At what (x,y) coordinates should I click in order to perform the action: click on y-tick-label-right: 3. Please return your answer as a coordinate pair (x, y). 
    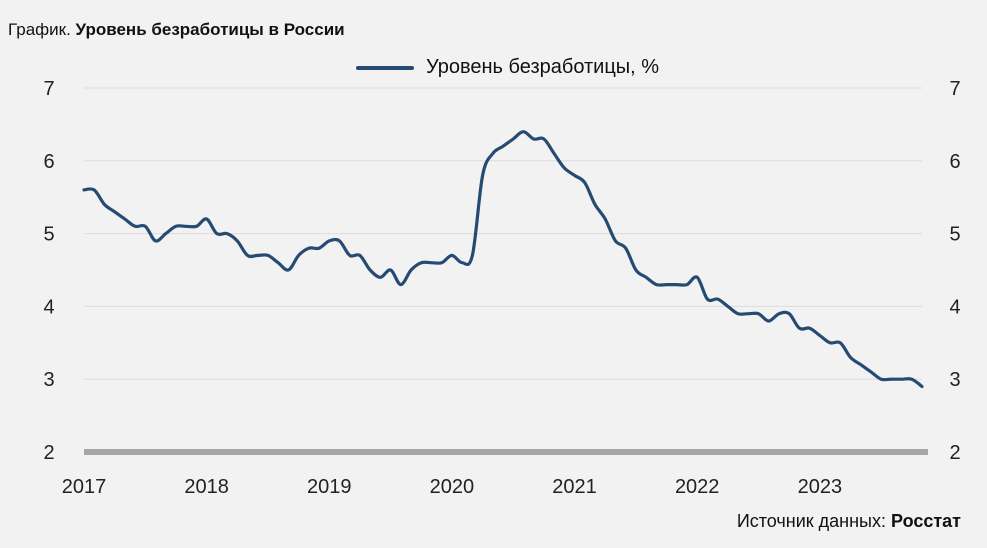
    Looking at the image, I should click on (954, 380).